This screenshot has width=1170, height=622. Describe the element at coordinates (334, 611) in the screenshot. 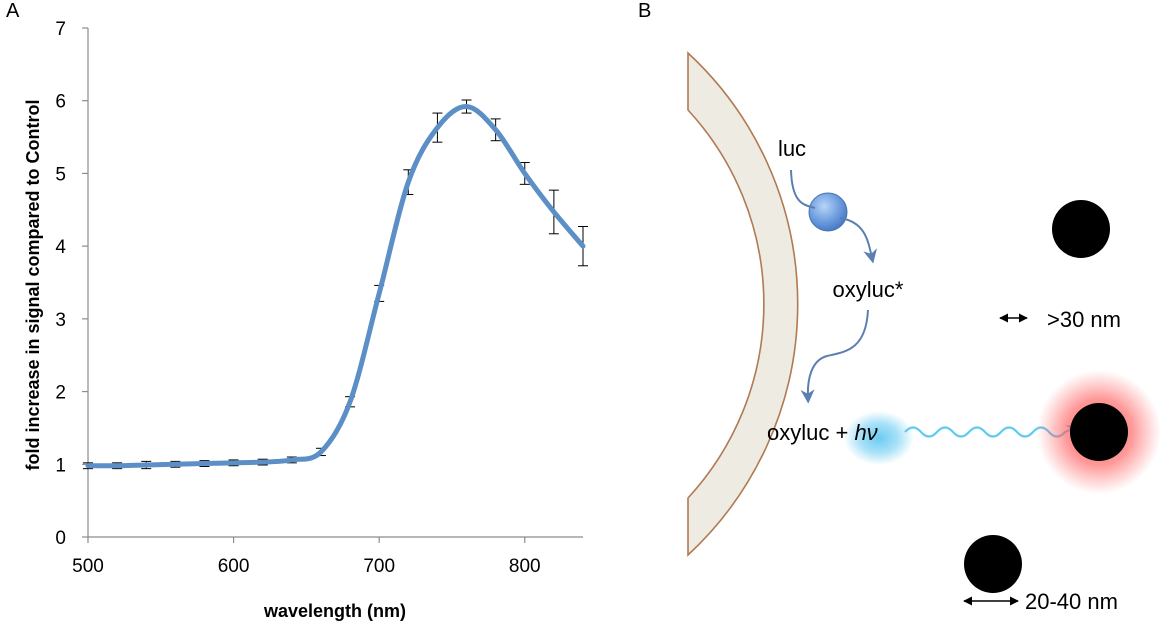

I see `x-axis-title: wavelength (nm)` at that location.